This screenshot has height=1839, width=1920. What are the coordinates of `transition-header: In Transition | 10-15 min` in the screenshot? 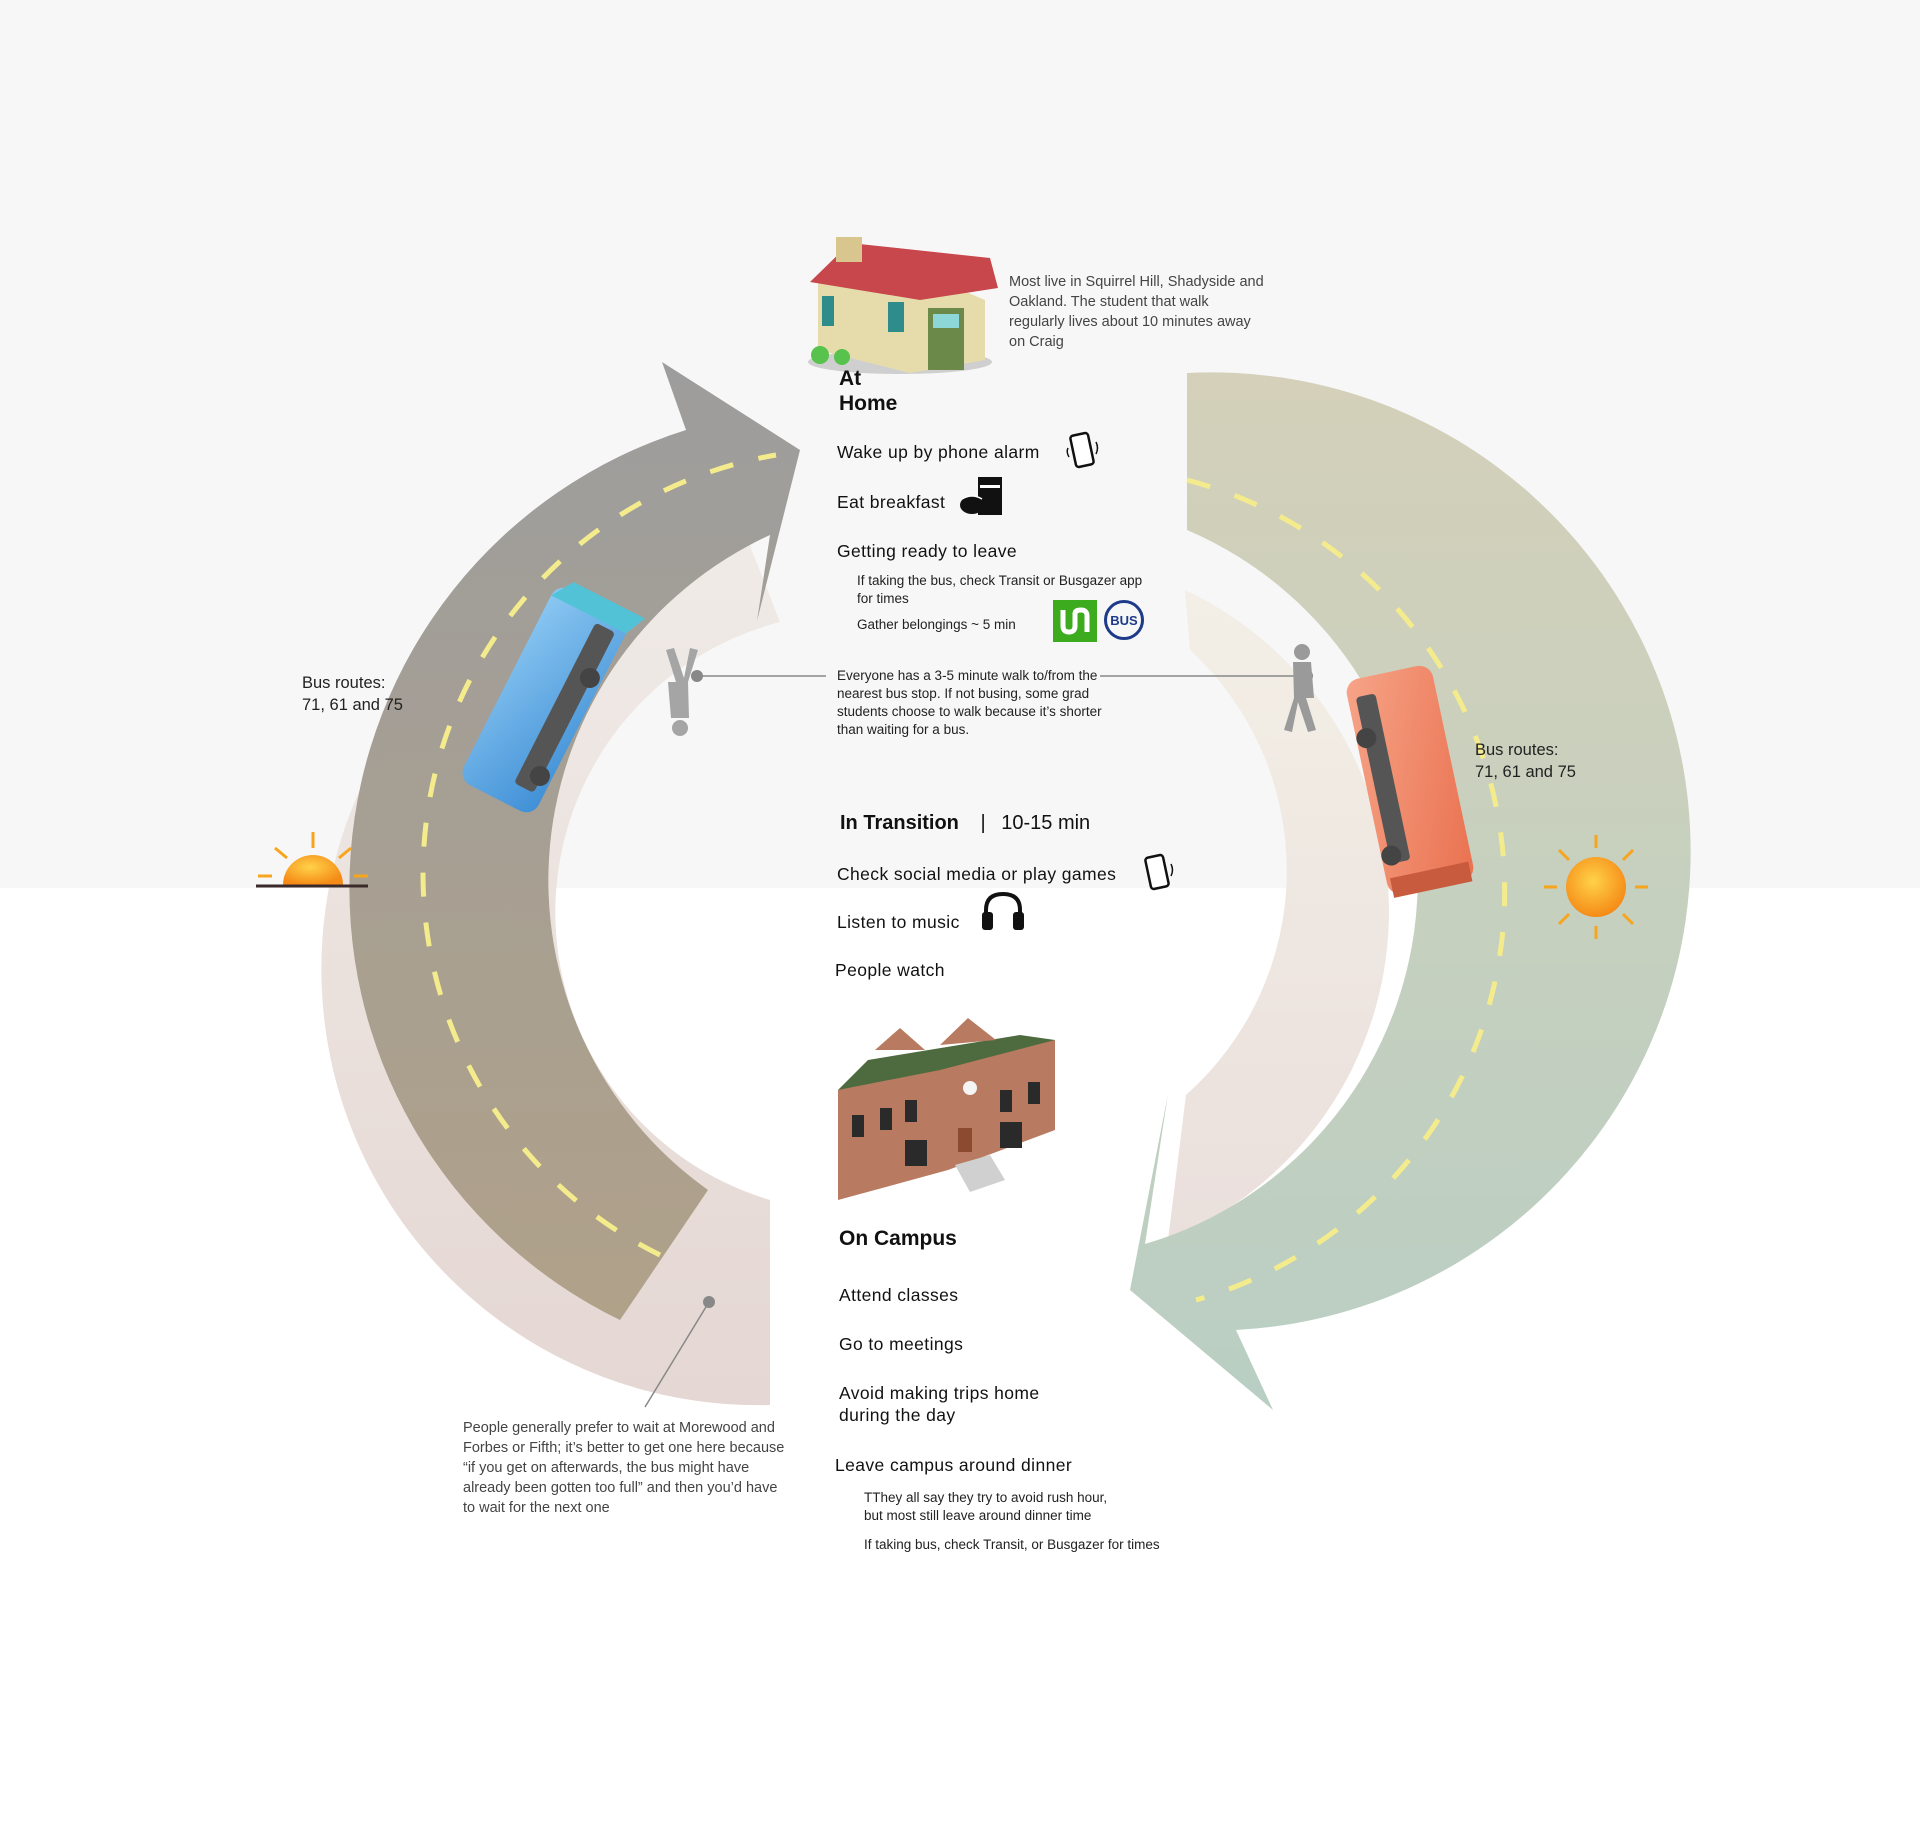 It's located at (965, 823).